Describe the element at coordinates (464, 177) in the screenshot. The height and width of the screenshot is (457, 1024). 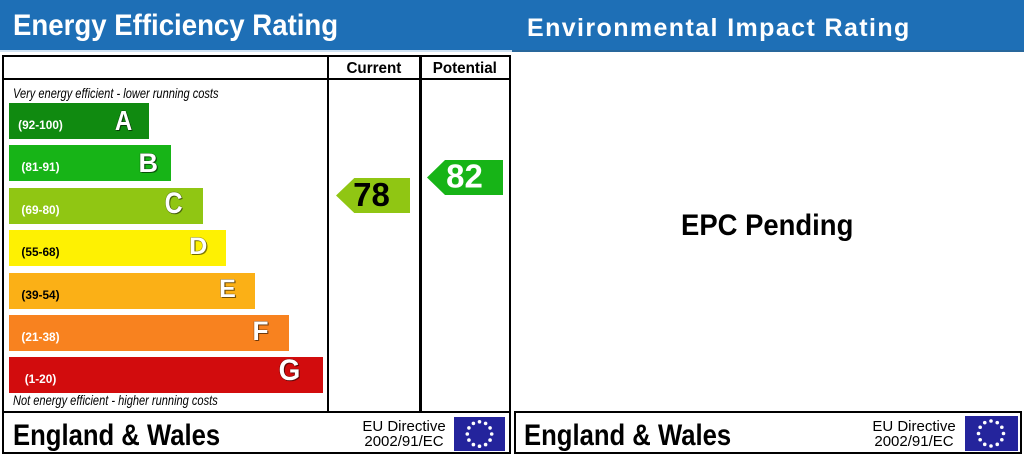
I see `svg-text: 82` at that location.